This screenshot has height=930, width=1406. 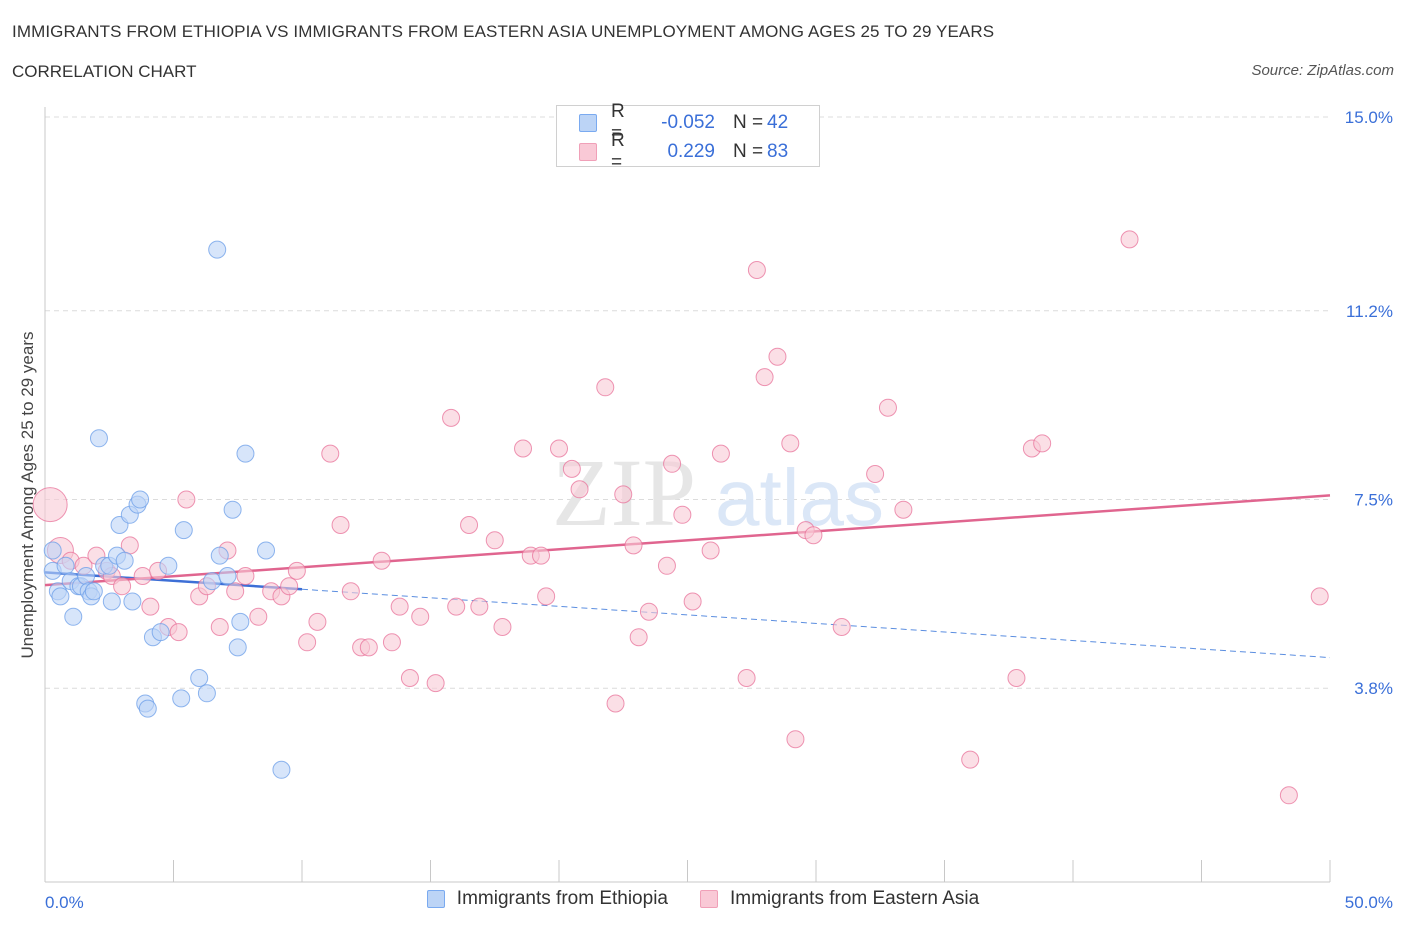 I want to click on legend-item-eastern-asia: Immigrants from Eastern Asia, so click(x=839, y=899).